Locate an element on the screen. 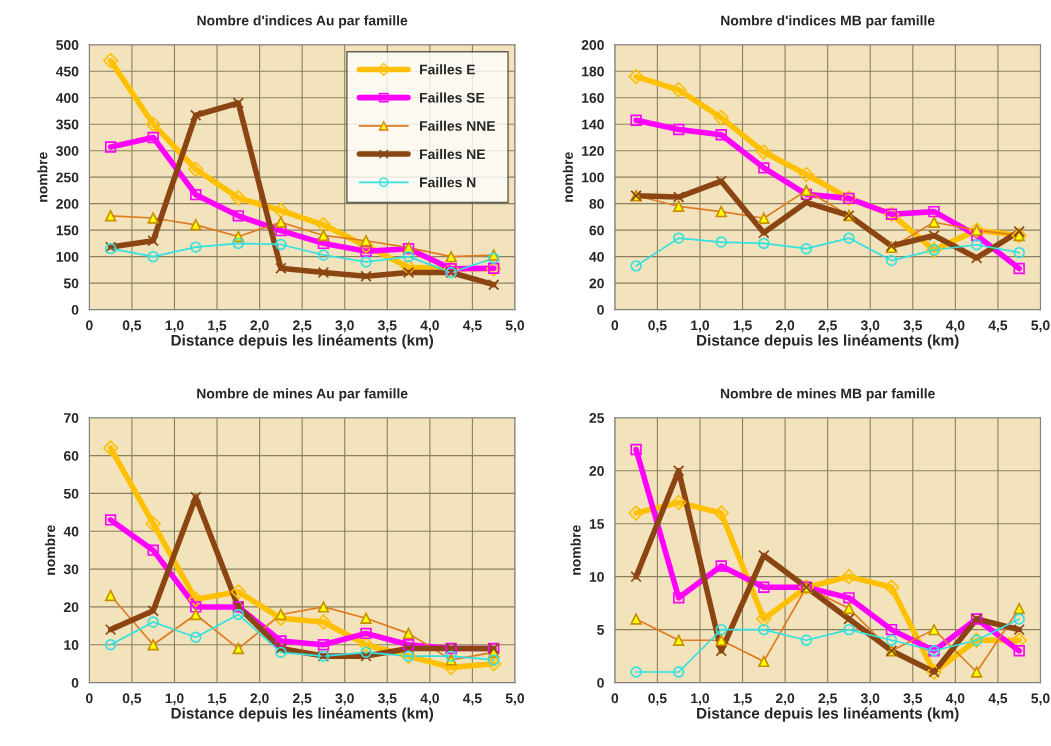 The height and width of the screenshot is (746, 1051). y-tick-label: 120 is located at coordinates (593, 151).